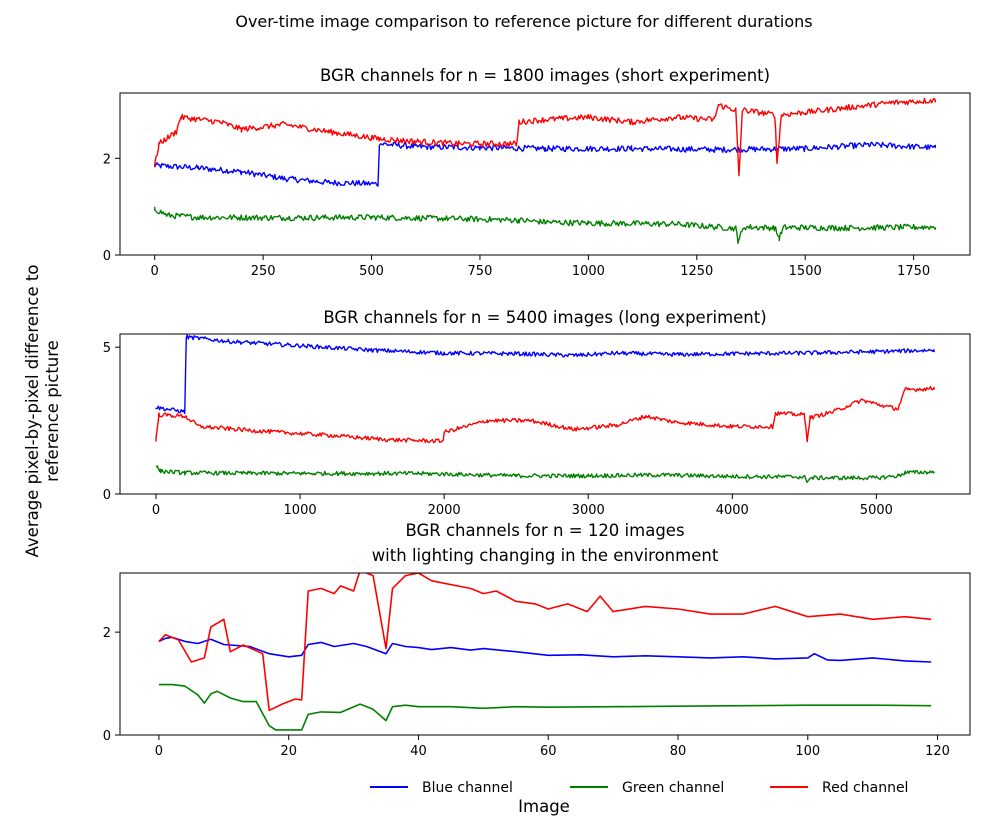  What do you see at coordinates (32, 411) in the screenshot?
I see `y-axis-label-line-1: Average pixel-by-pixel difference to` at bounding box center [32, 411].